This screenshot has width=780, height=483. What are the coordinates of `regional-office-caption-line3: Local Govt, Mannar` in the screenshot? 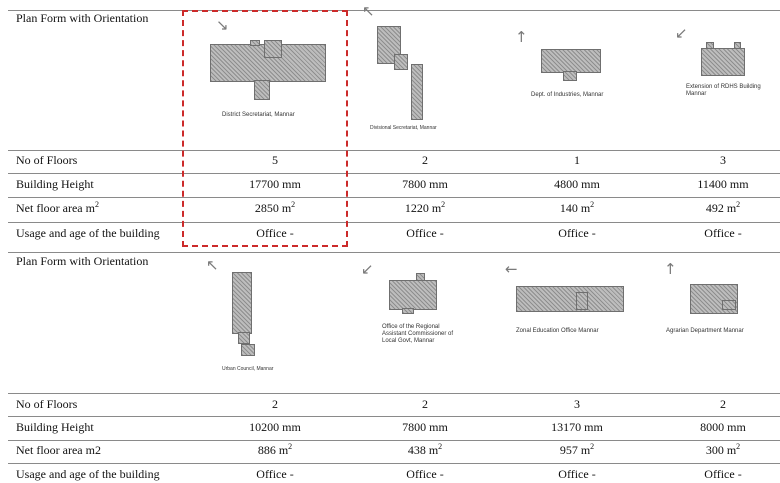 It's located at (408, 341).